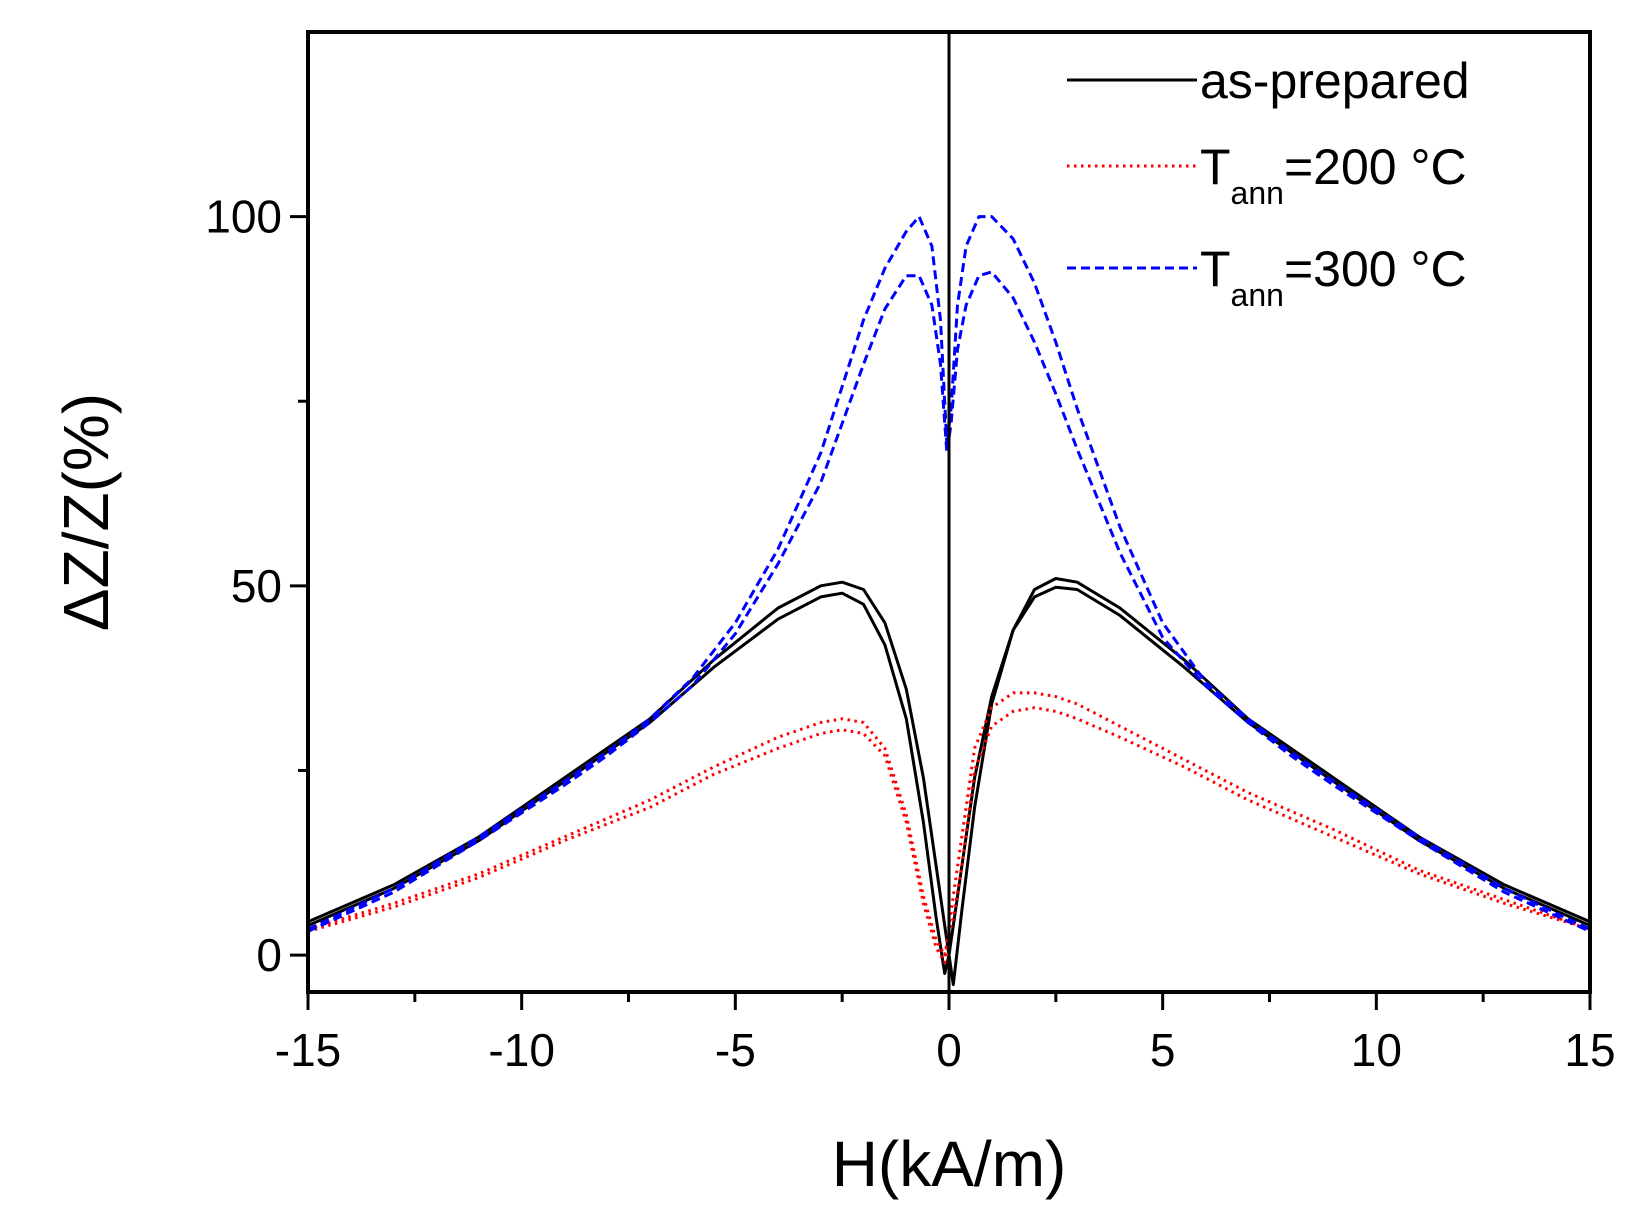 The width and height of the screenshot is (1633, 1223). Describe the element at coordinates (521, 1050) in the screenshot. I see `x-tick-label: -10` at that location.